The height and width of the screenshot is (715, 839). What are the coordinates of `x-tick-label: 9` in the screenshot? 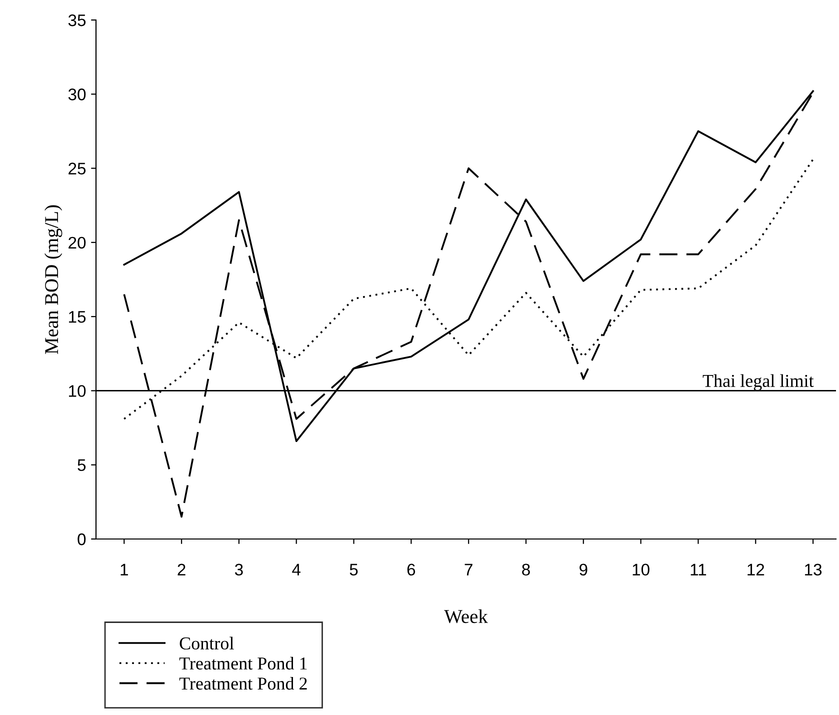 It's located at (584, 570).